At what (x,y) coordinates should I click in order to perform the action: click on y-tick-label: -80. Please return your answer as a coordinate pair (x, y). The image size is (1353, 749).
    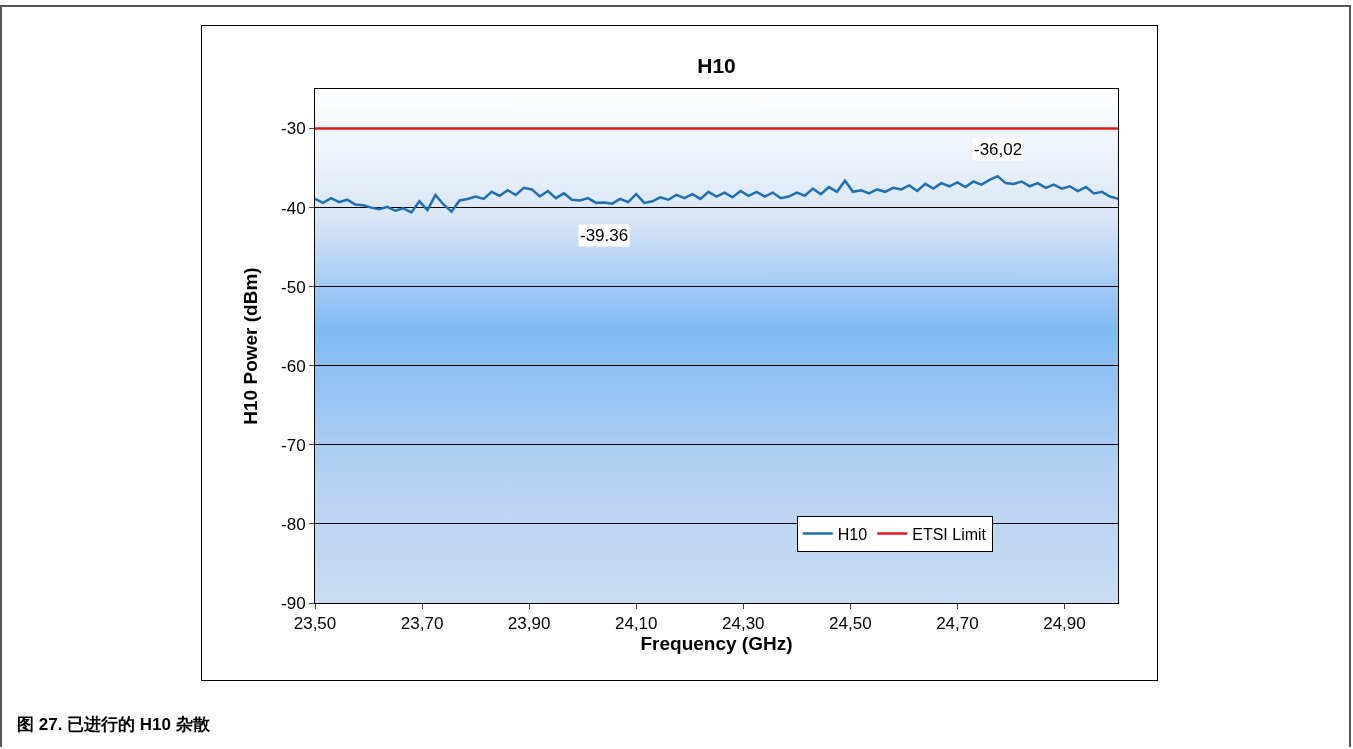
    Looking at the image, I should click on (293, 524).